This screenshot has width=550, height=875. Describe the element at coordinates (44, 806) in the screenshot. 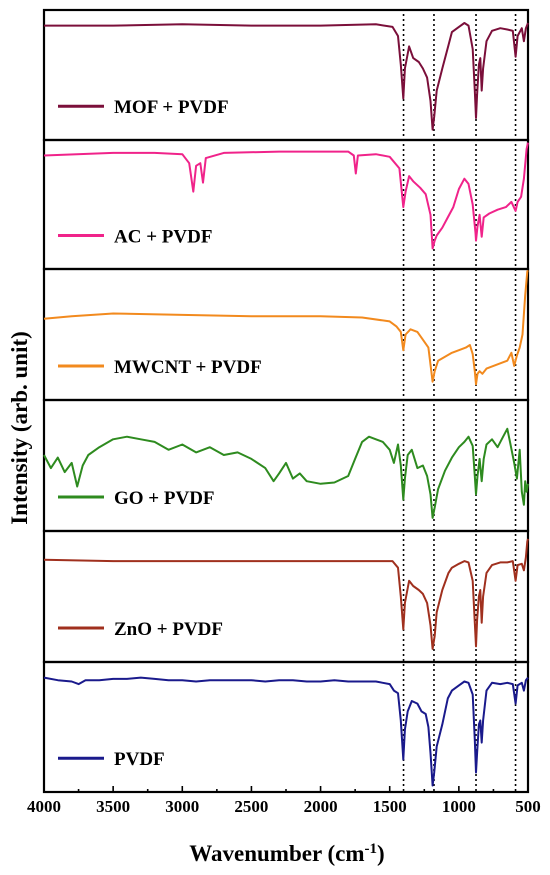

I see `x-tick-label: 4000` at that location.